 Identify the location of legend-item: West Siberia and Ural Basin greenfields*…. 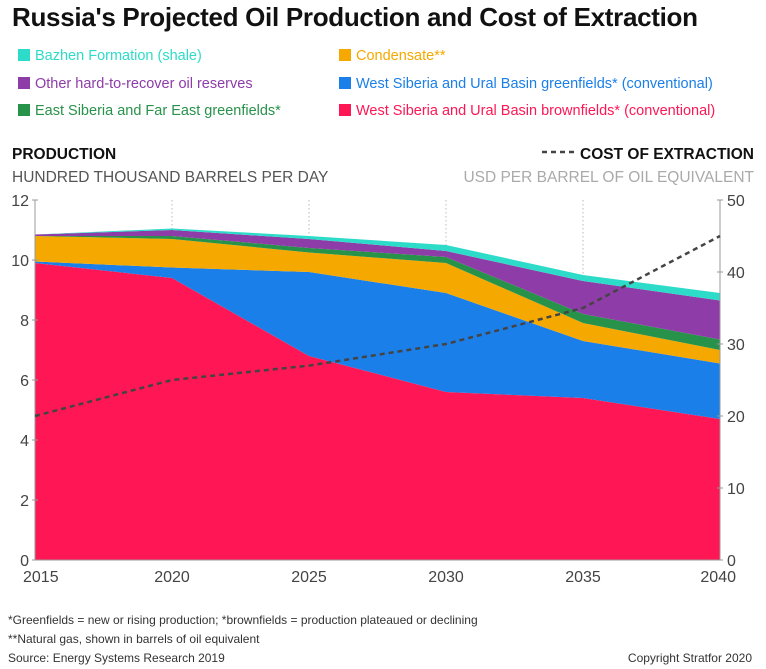
(526, 84).